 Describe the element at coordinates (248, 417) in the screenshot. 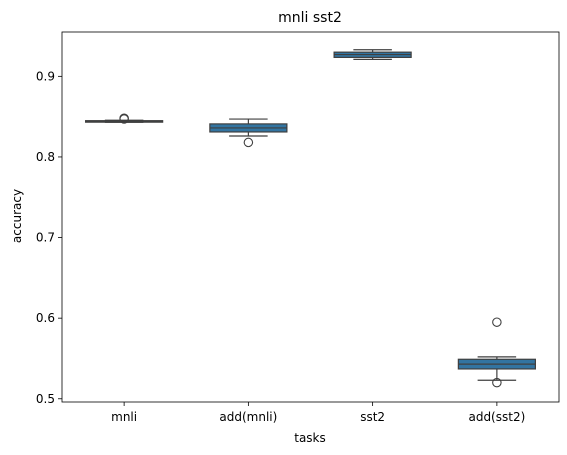

I see `x-tick-label: add(mnli)` at that location.